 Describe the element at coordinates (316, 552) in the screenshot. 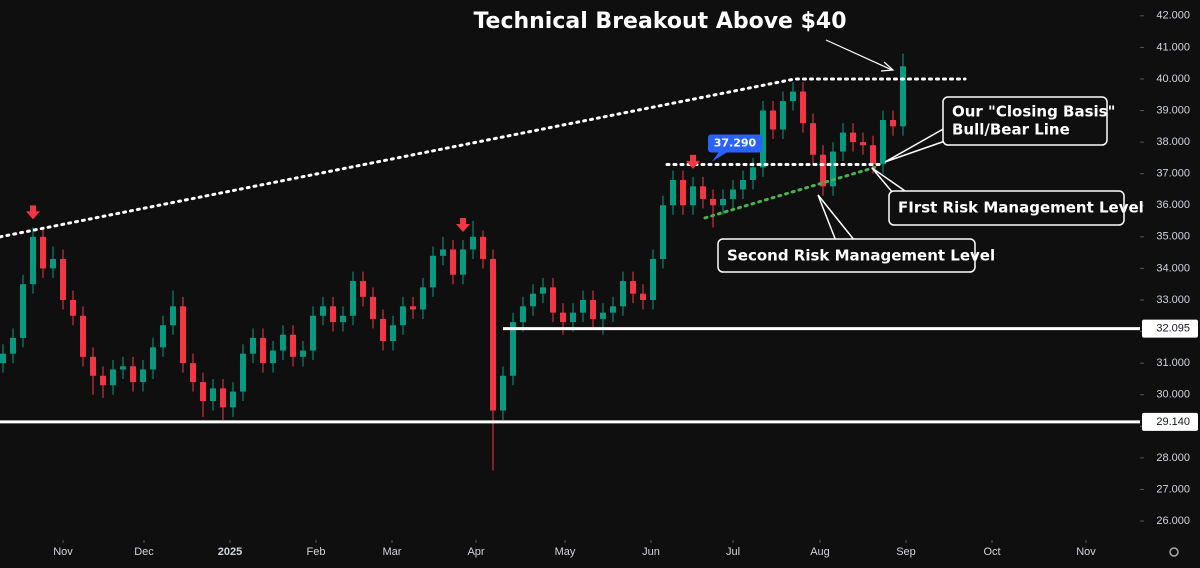

I see `x-tick-label: Feb` at that location.